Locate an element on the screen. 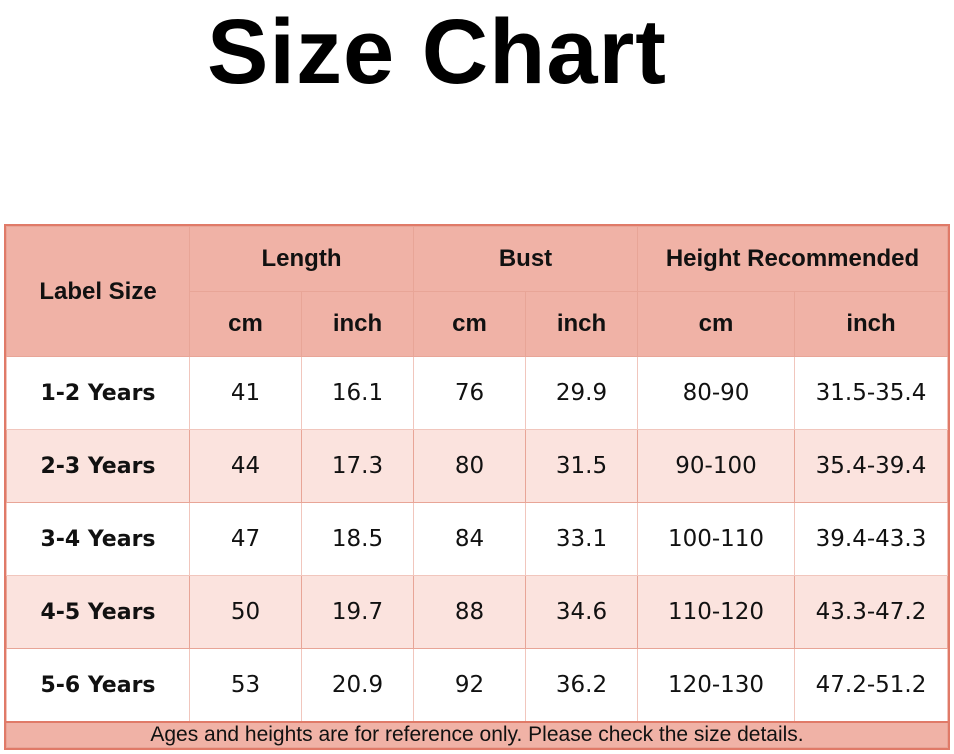 The image size is (954, 754). value-cell: 19.7 is located at coordinates (357, 612).